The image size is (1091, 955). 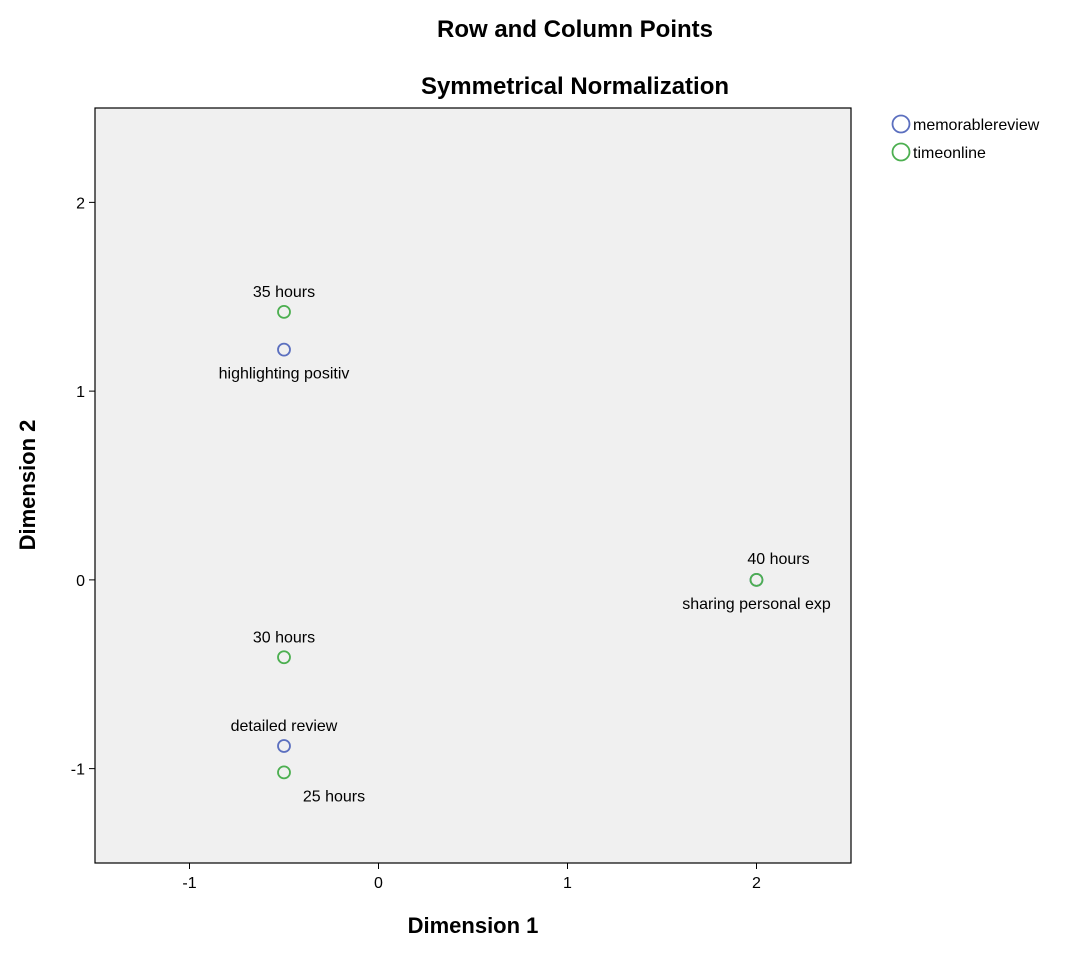 I want to click on point-label: highlighting positiv, so click(x=284, y=374).